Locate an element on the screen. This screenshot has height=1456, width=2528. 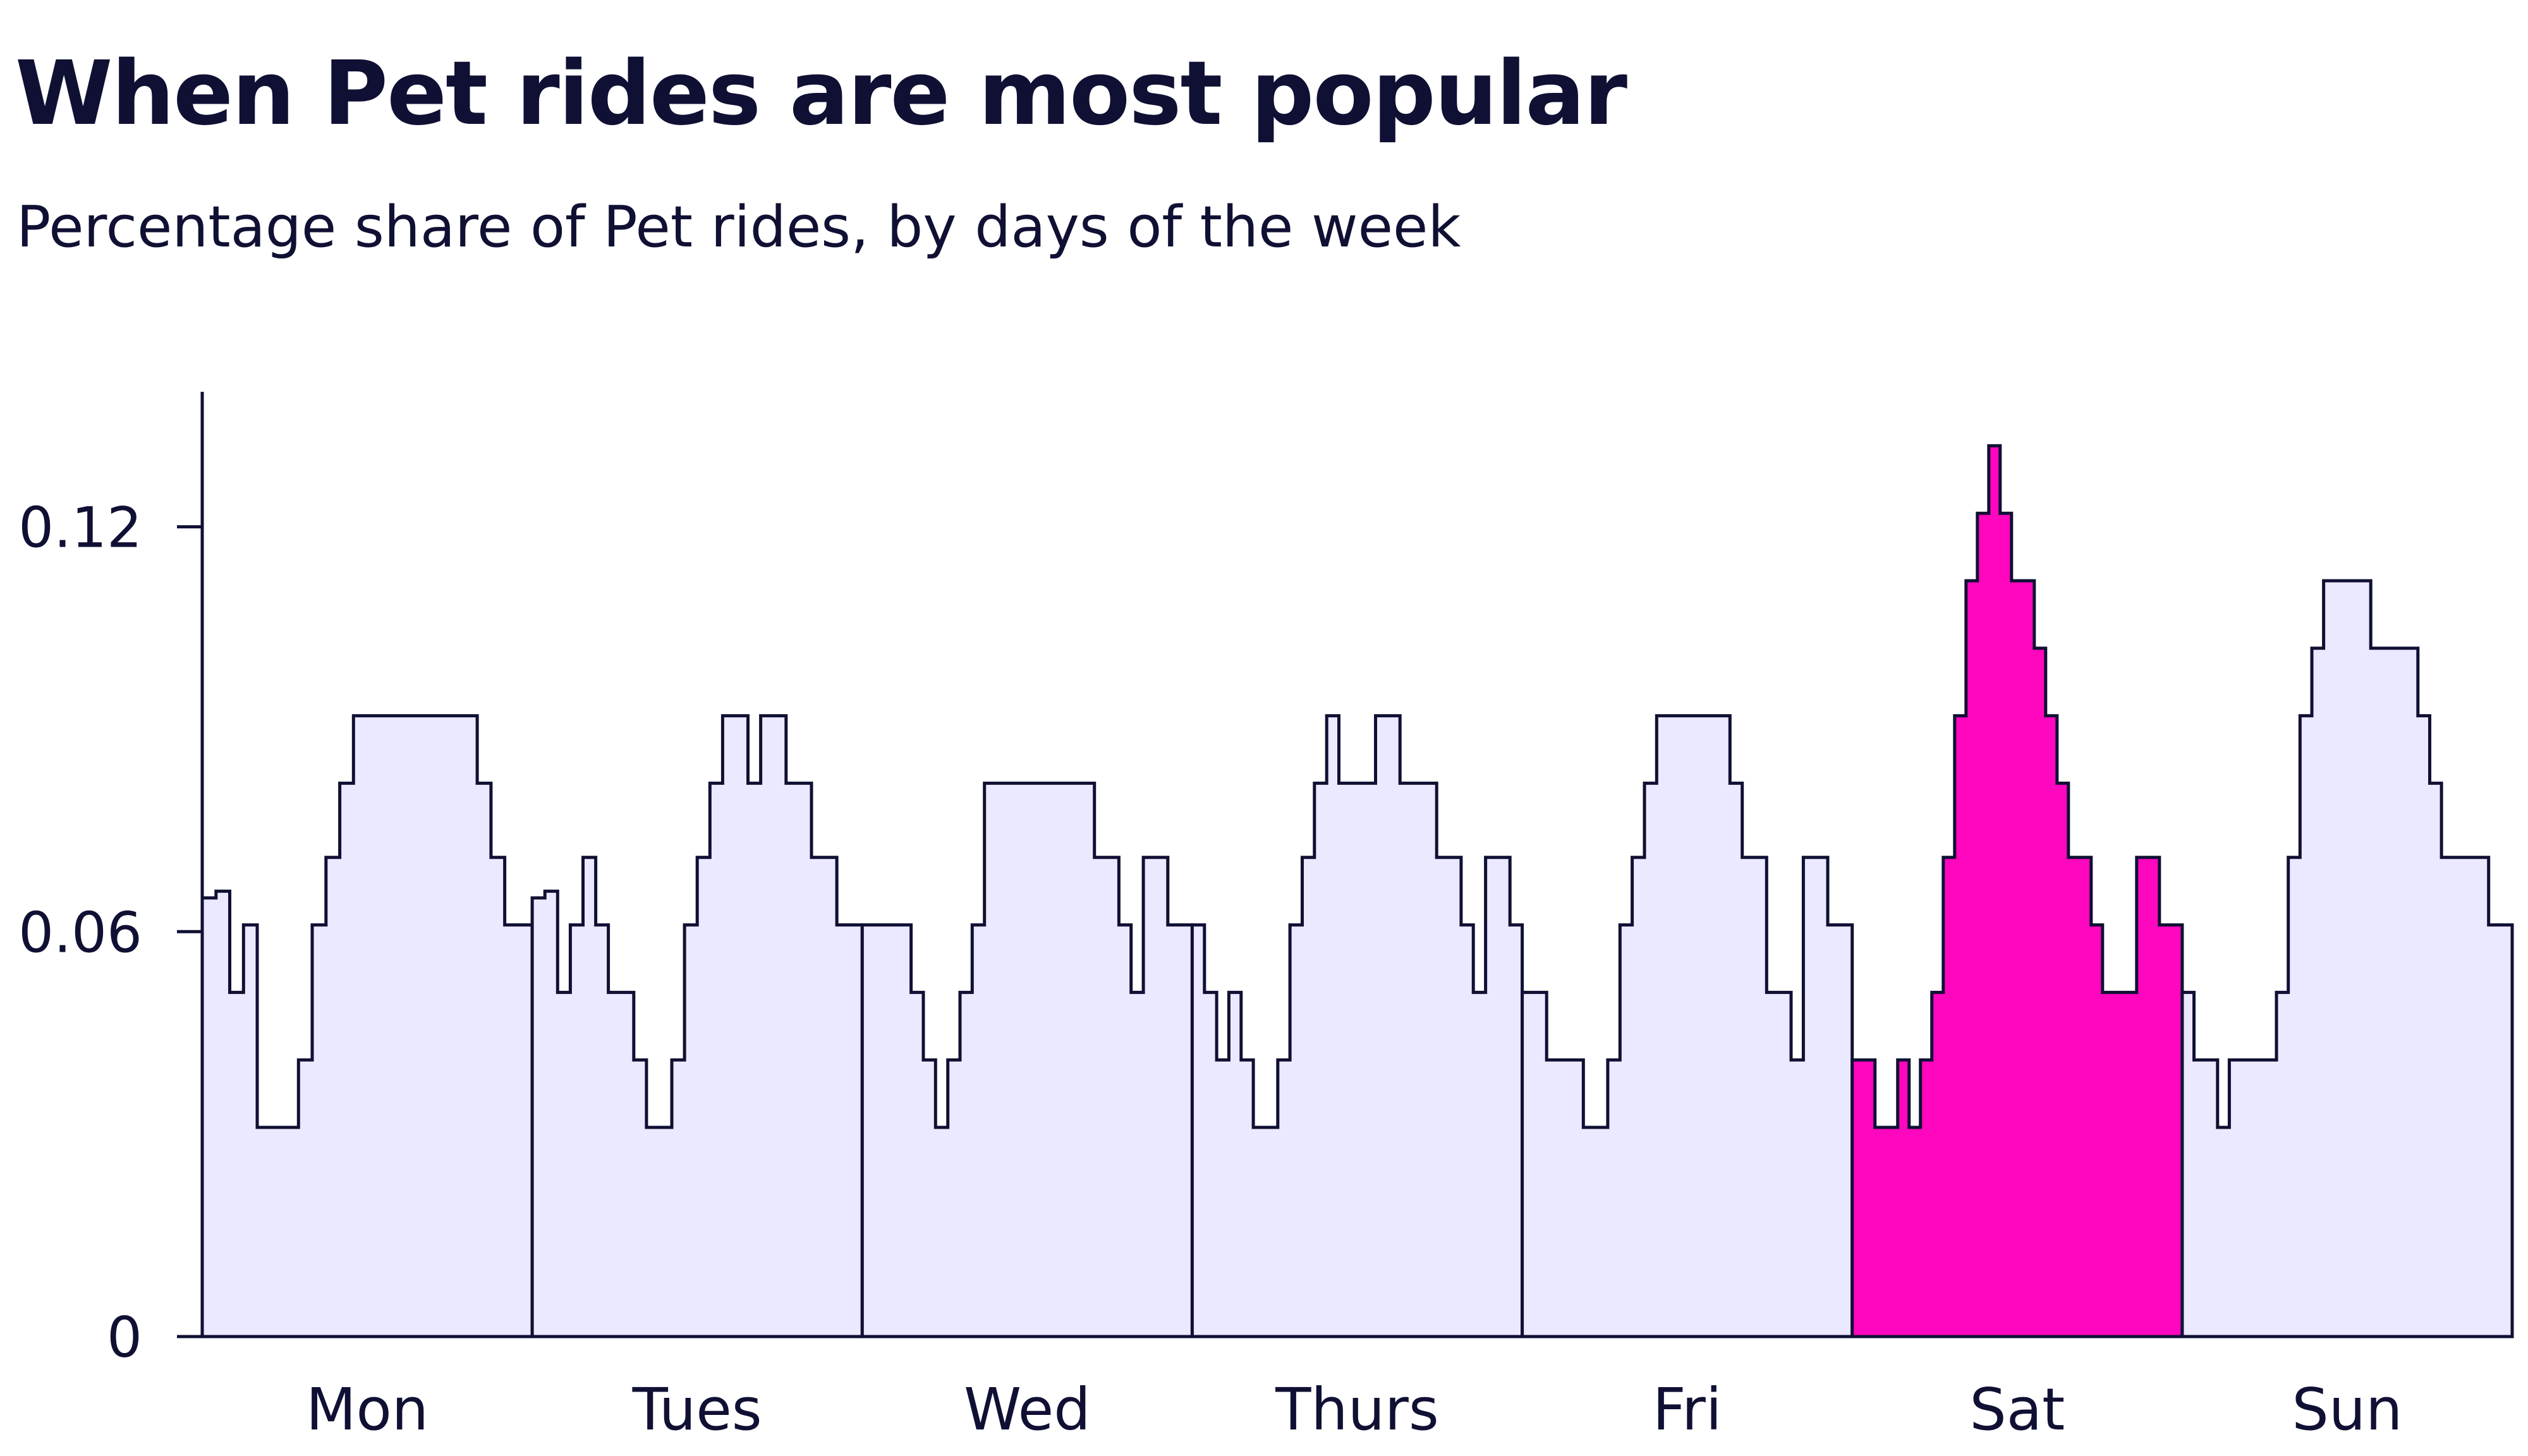
x-tick-label-tues: Tues is located at coordinates (697, 1409).